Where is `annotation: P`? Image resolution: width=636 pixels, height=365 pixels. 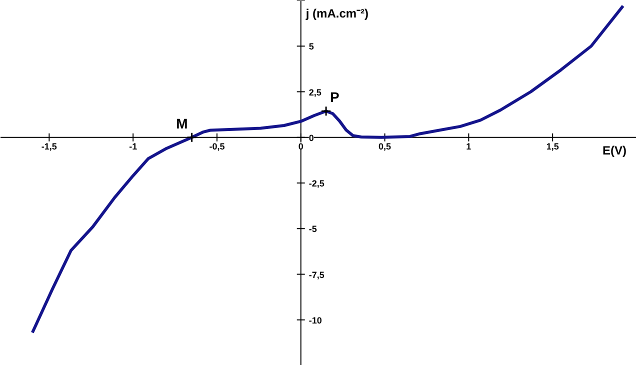
annotation: P is located at coordinates (335, 97).